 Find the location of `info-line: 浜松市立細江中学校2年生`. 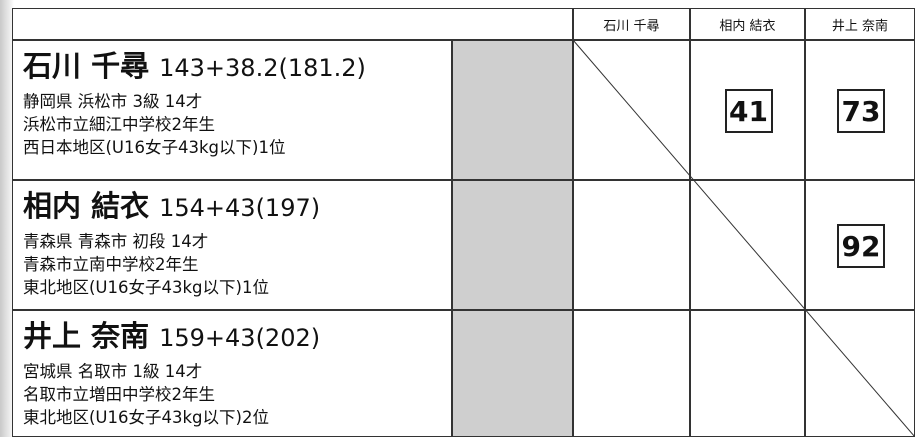

info-line: 浜松市立細江中学校2年生 is located at coordinates (119, 124).